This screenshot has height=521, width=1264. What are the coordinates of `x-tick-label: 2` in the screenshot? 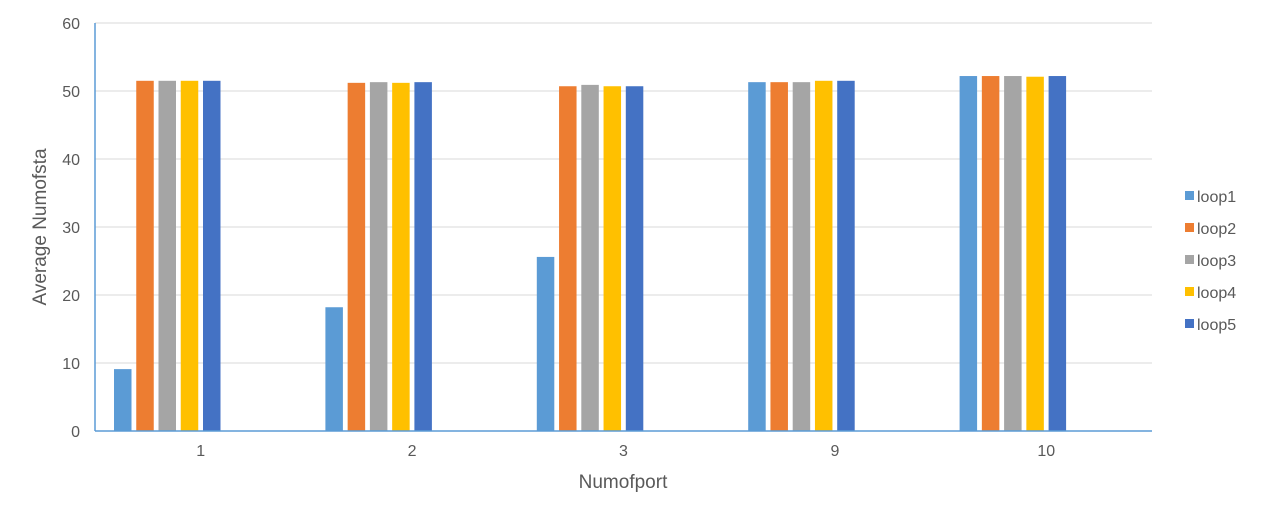 It's located at (412, 451).